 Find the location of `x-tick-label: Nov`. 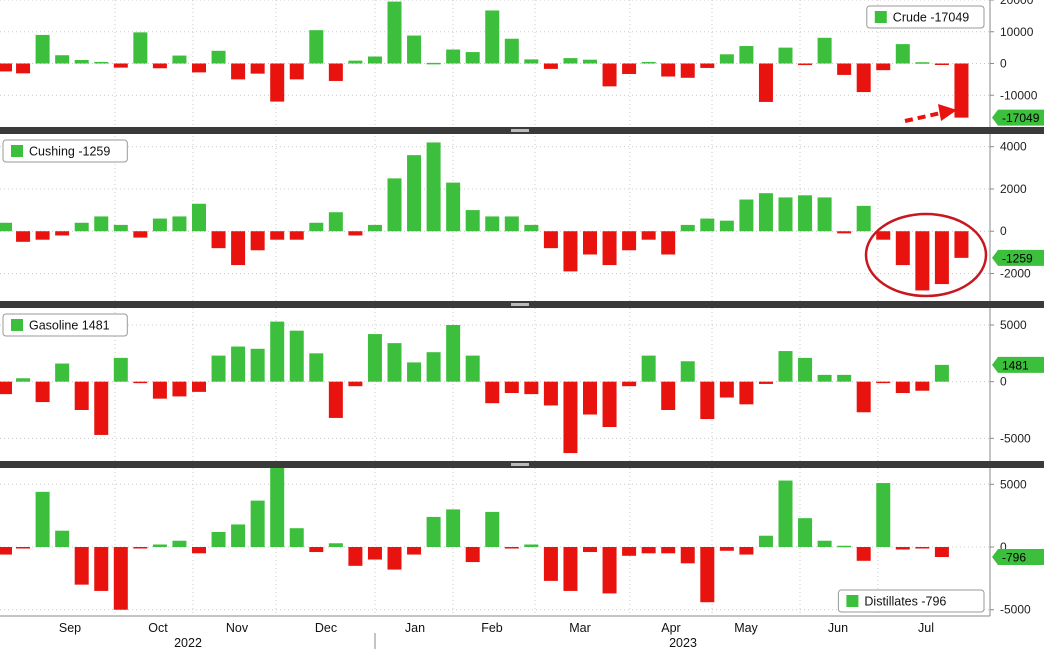

x-tick-label: Nov is located at coordinates (237, 628).